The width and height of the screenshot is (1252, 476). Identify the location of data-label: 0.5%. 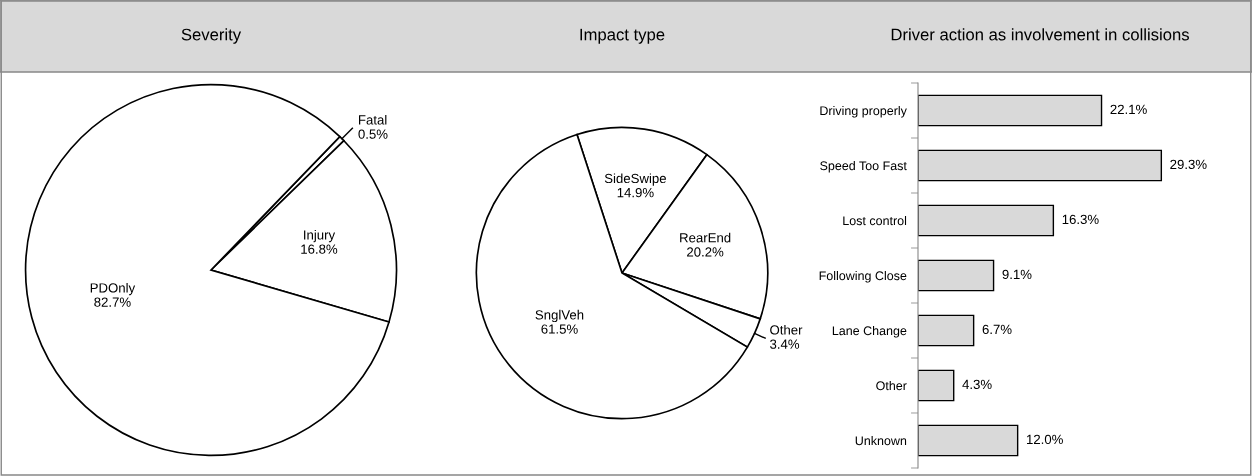
(373, 134).